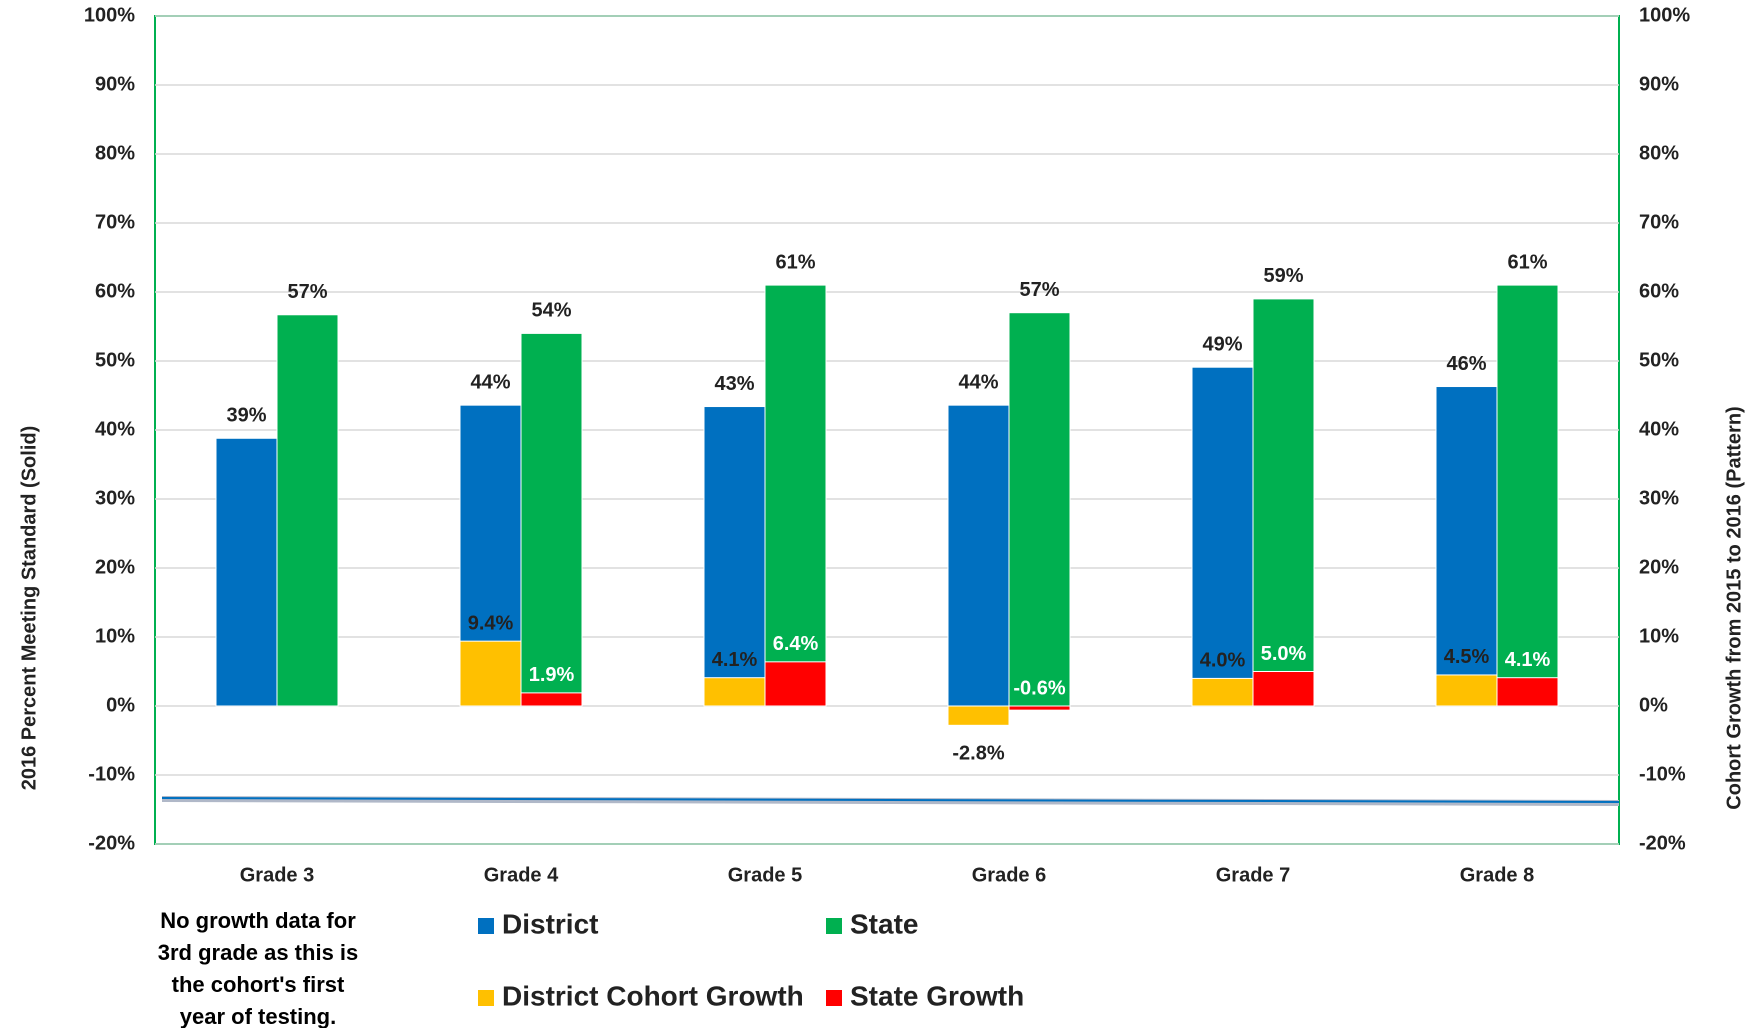 Image resolution: width=1754 pixels, height=1028 pixels. Describe the element at coordinates (29, 608) in the screenshot. I see `y-axis-label: 2016 Percent Meeting Standard (Solid)` at that location.